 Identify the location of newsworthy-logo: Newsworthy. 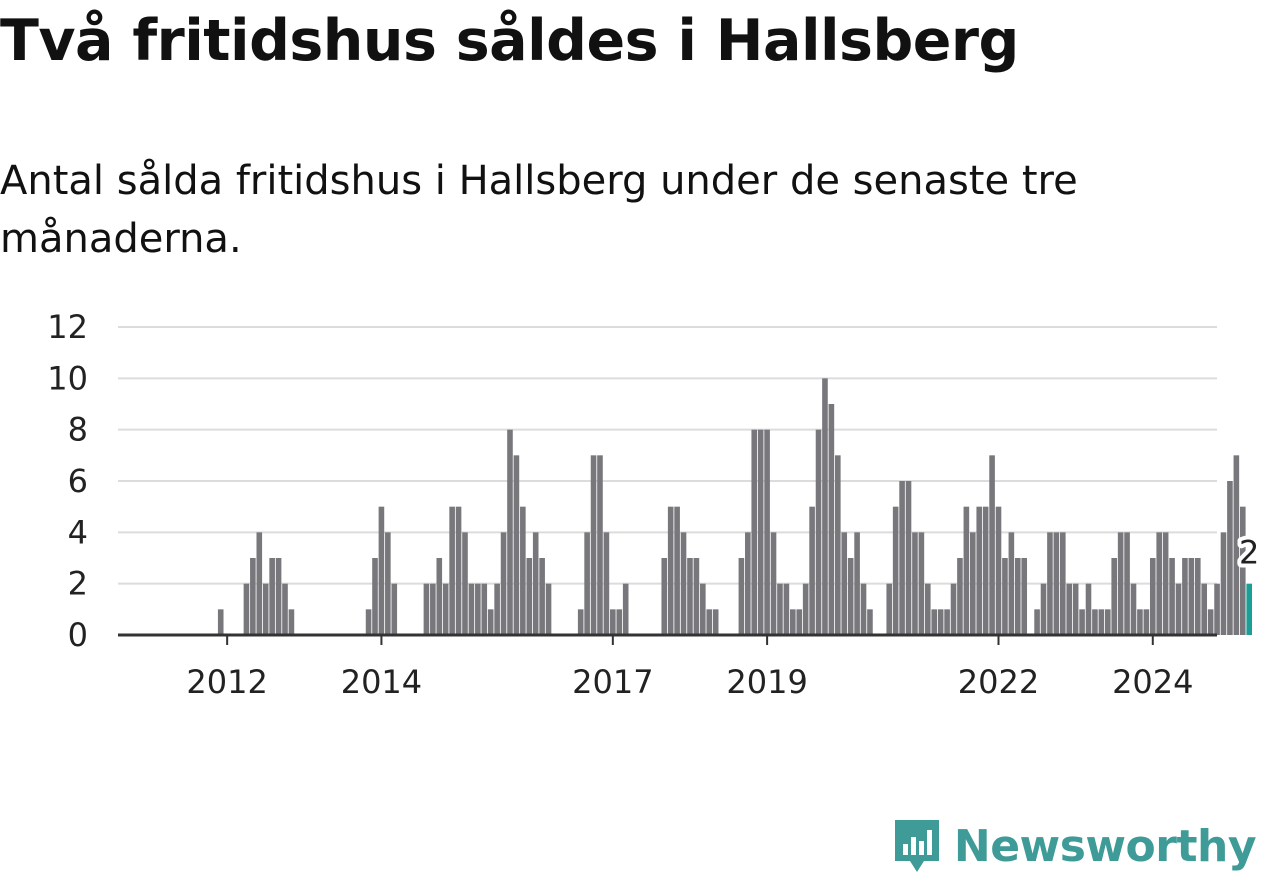
(1074, 846).